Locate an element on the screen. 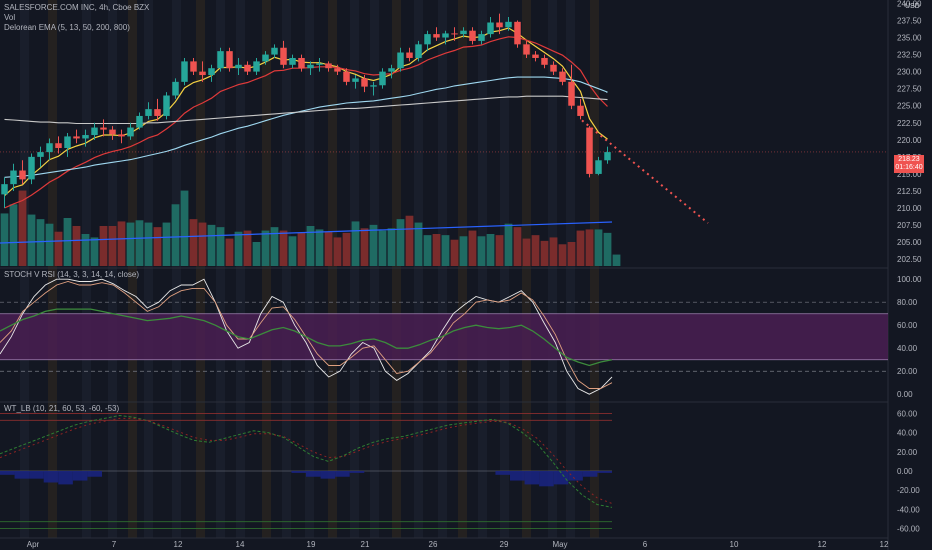 The width and height of the screenshot is (932, 550). price-axis-label: 215.00 is located at coordinates (909, 174).